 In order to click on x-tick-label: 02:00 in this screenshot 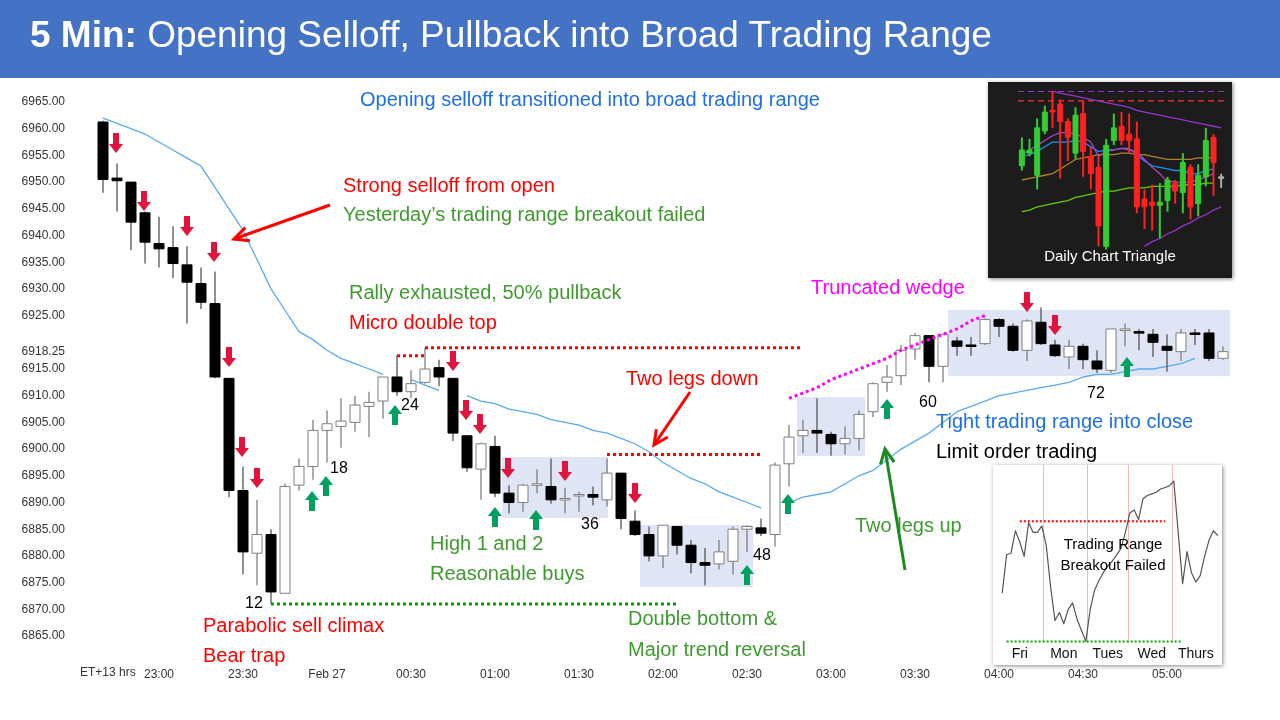, I will do `click(663, 673)`.